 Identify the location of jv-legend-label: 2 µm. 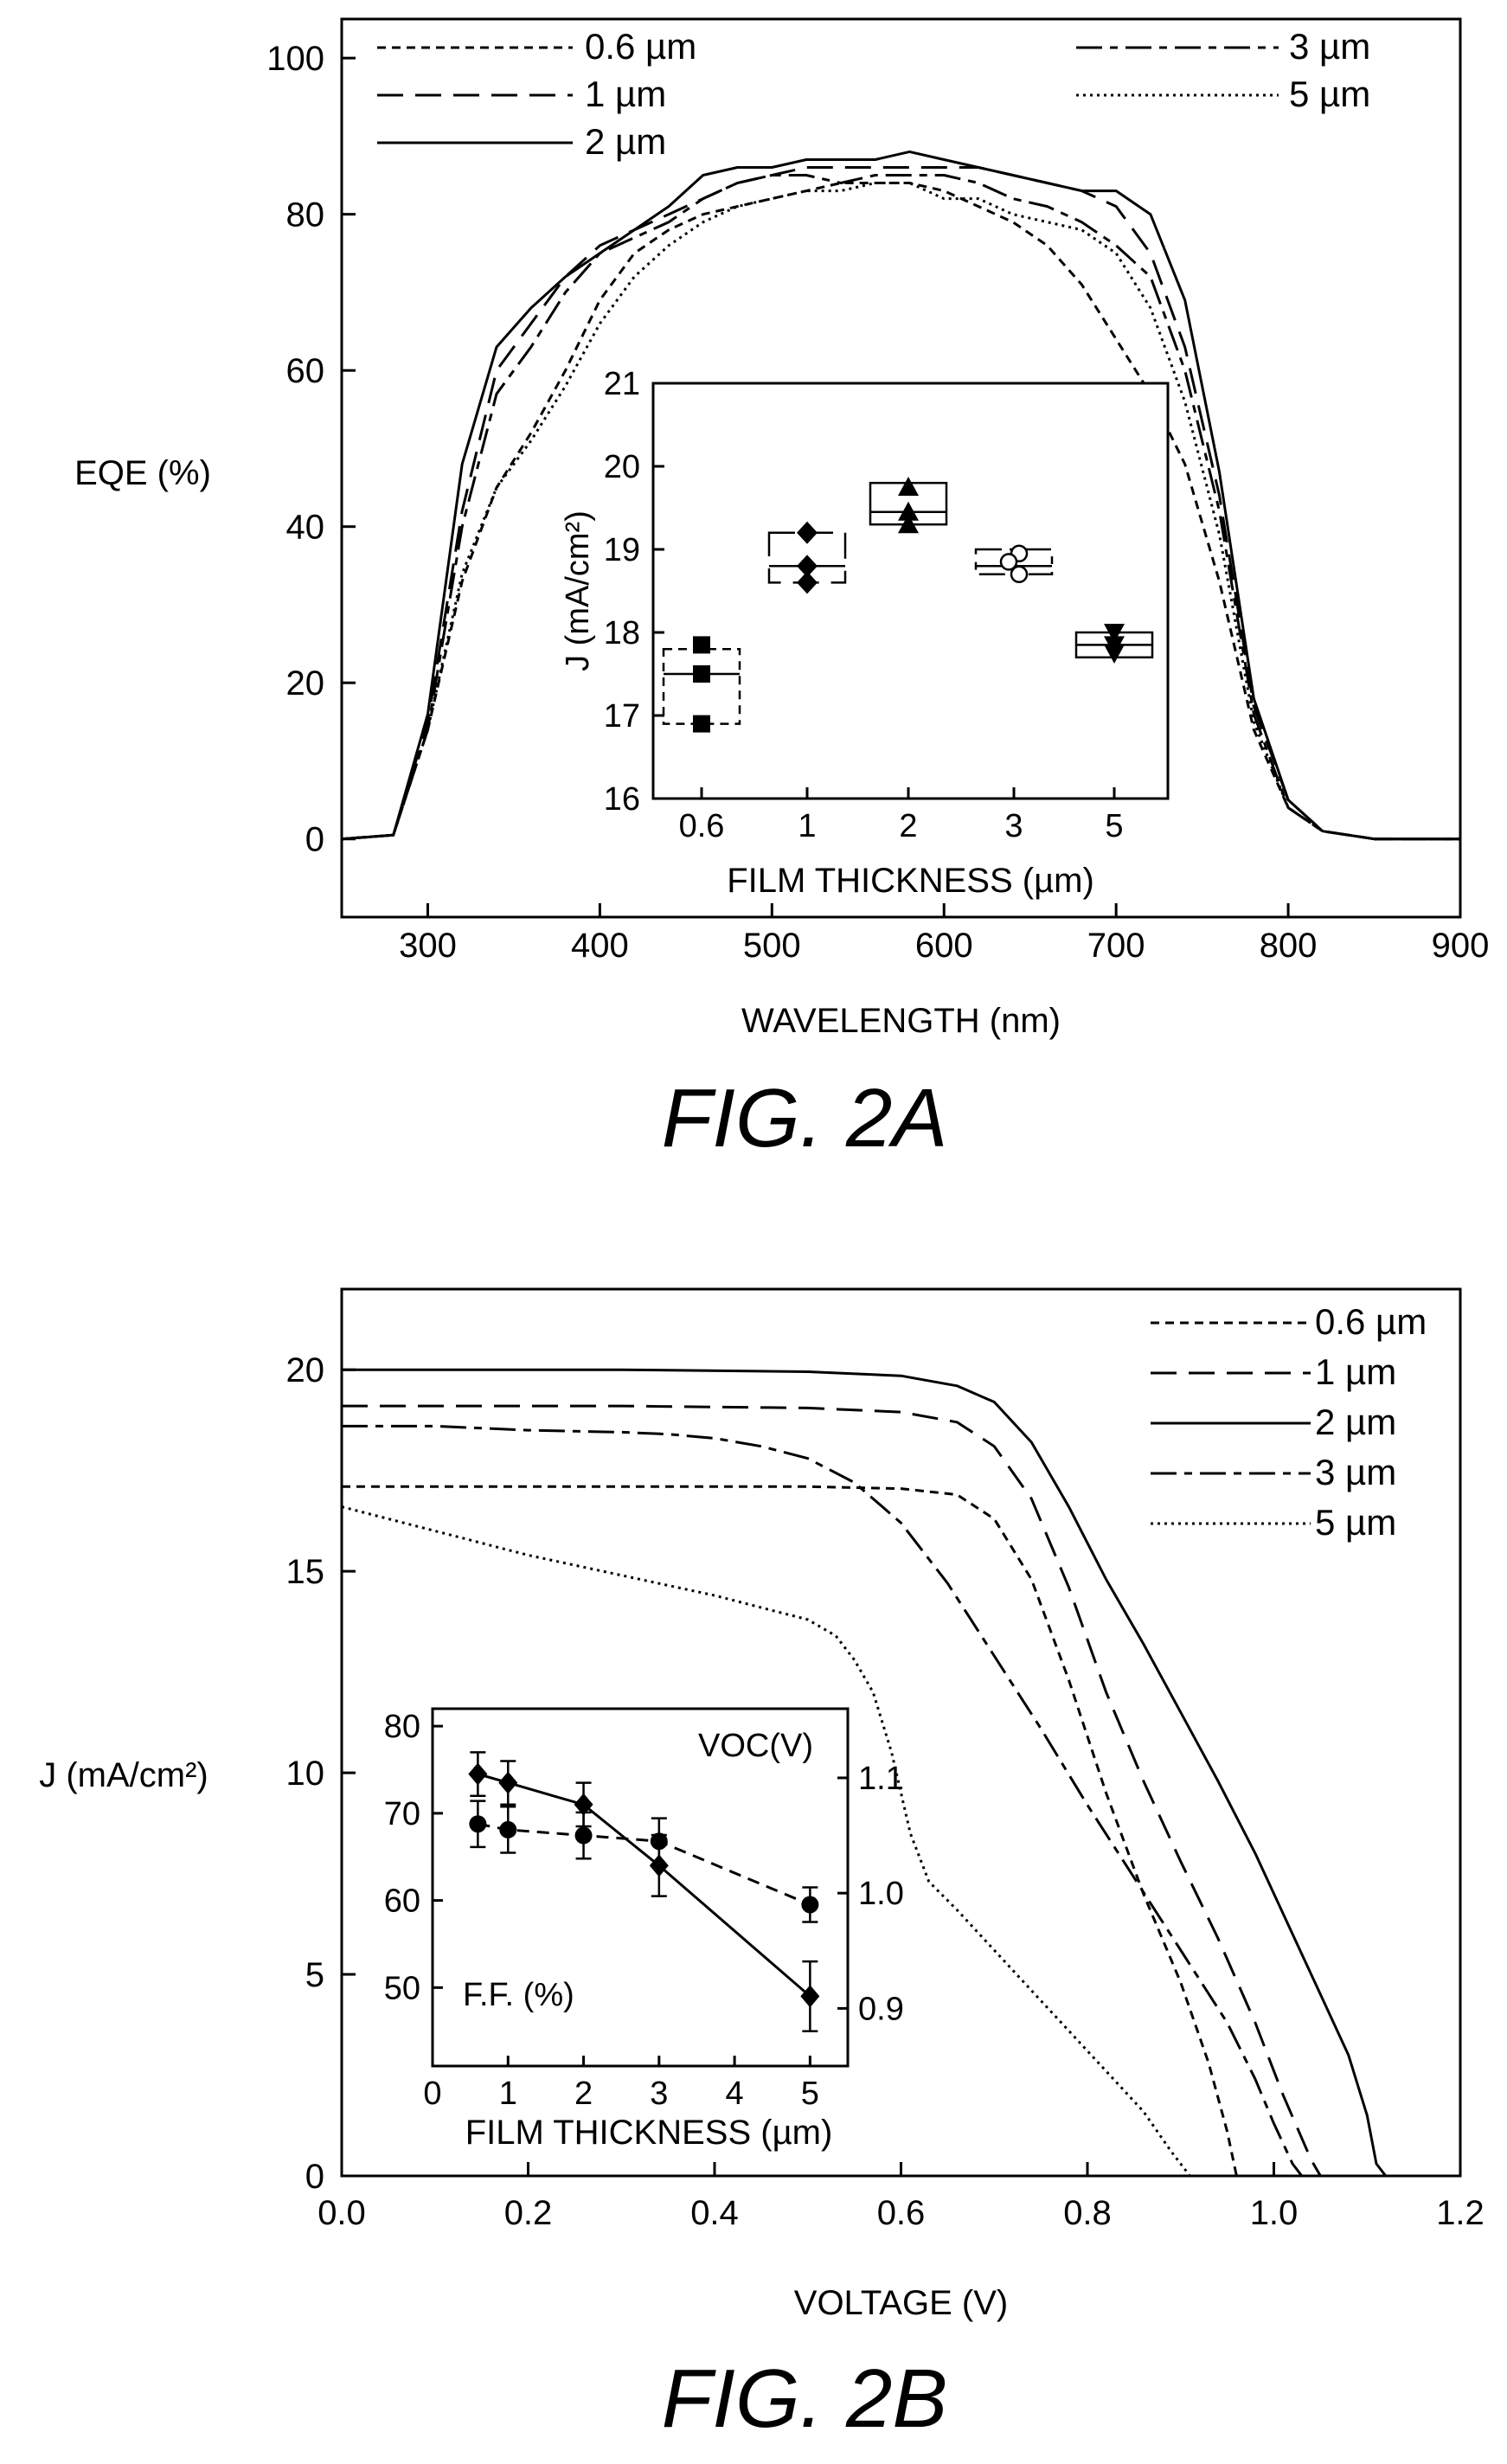
(1355, 1422).